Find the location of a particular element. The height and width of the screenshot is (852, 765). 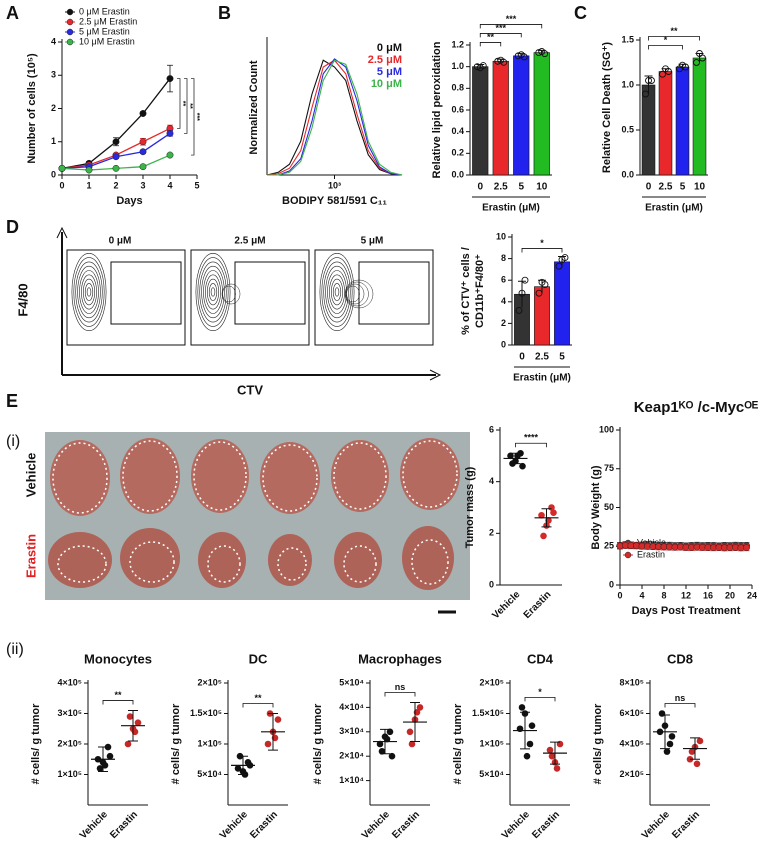

row-label: Erastin is located at coordinates (30, 556).